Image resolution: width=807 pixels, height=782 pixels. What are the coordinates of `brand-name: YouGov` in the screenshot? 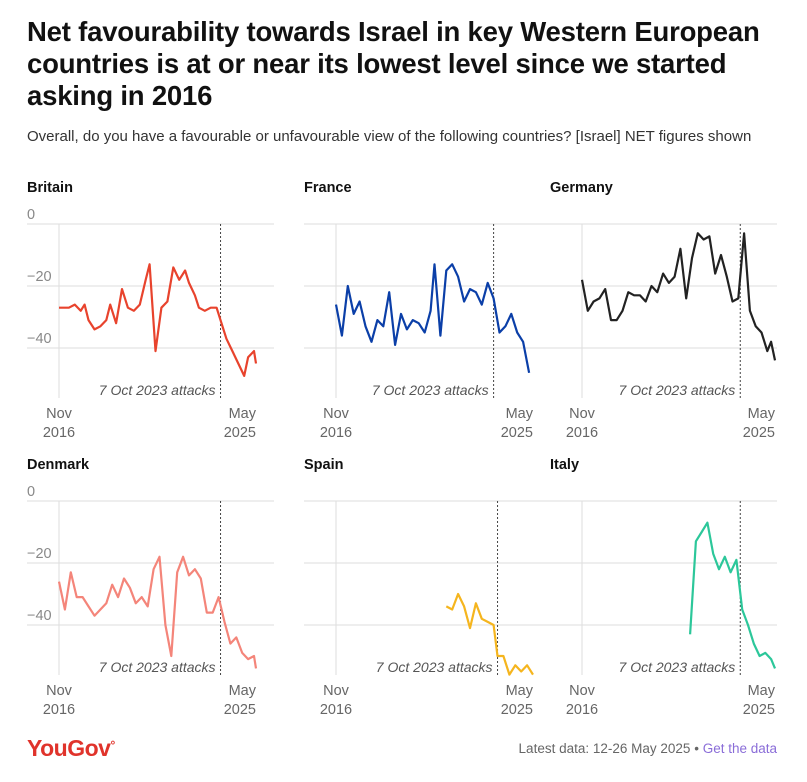 It's located at (69, 748).